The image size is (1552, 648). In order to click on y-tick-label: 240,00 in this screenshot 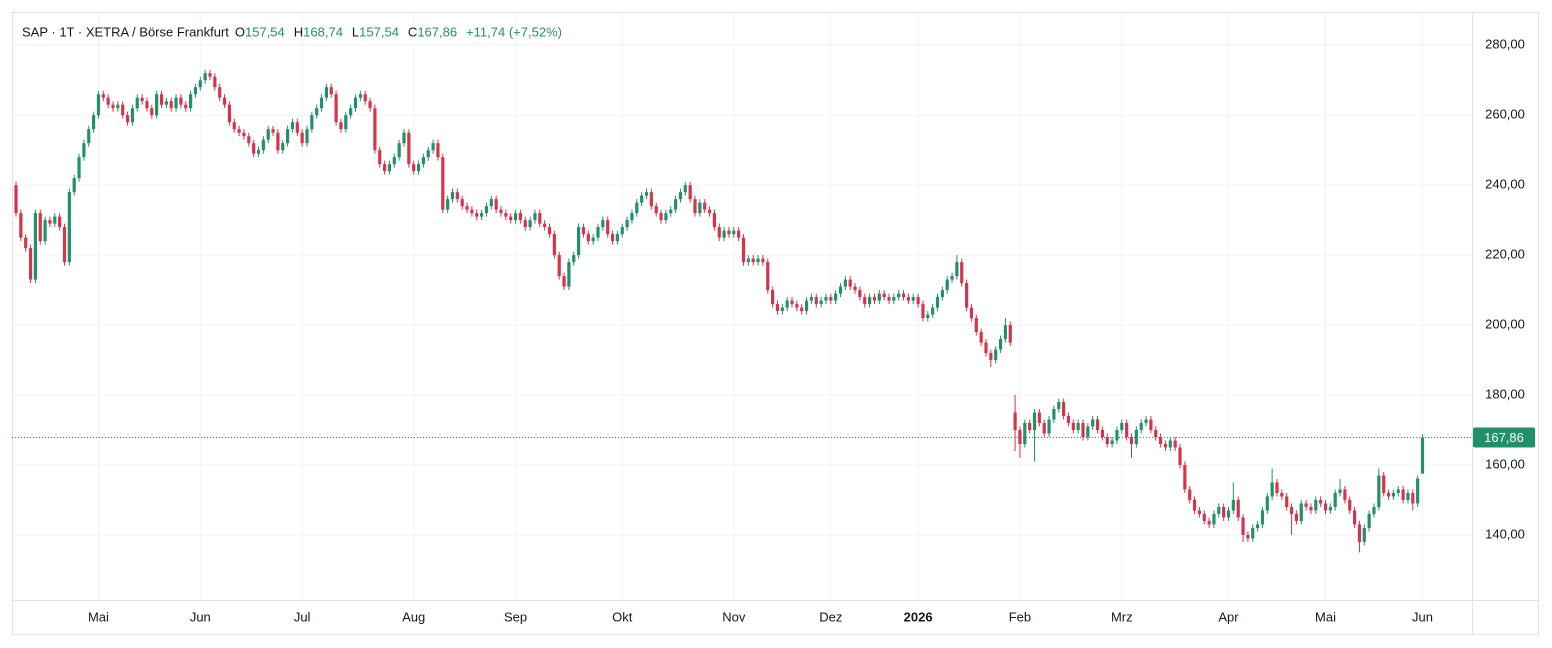, I will do `click(1505, 184)`.